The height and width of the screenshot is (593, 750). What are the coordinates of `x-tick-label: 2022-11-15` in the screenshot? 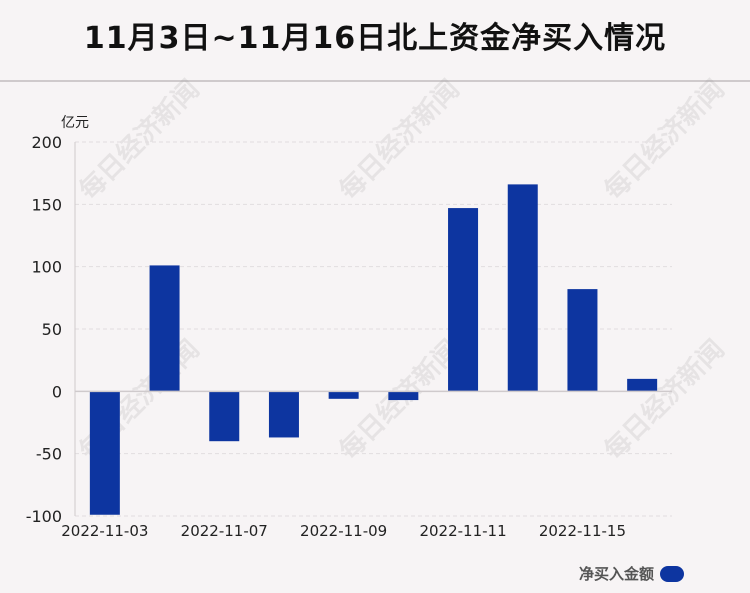 It's located at (582, 531).